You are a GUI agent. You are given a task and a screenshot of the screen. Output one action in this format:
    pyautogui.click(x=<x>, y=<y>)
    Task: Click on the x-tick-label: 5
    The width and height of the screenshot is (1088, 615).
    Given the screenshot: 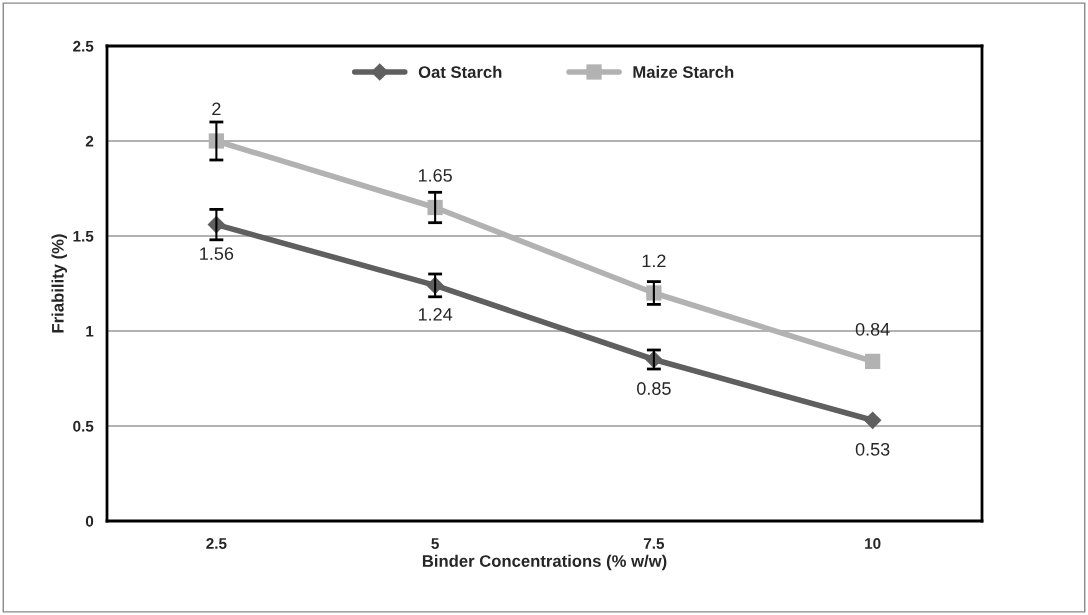 What is the action you would take?
    pyautogui.click(x=435, y=543)
    